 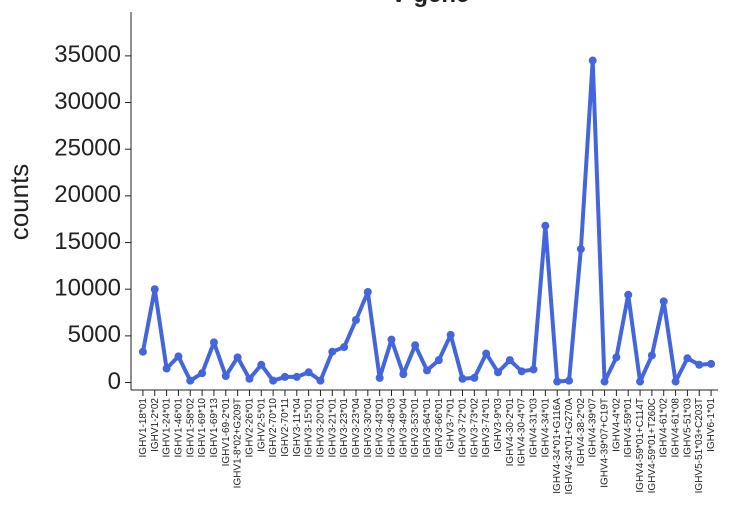 I want to click on y-axis-label: counts, so click(x=19, y=202).